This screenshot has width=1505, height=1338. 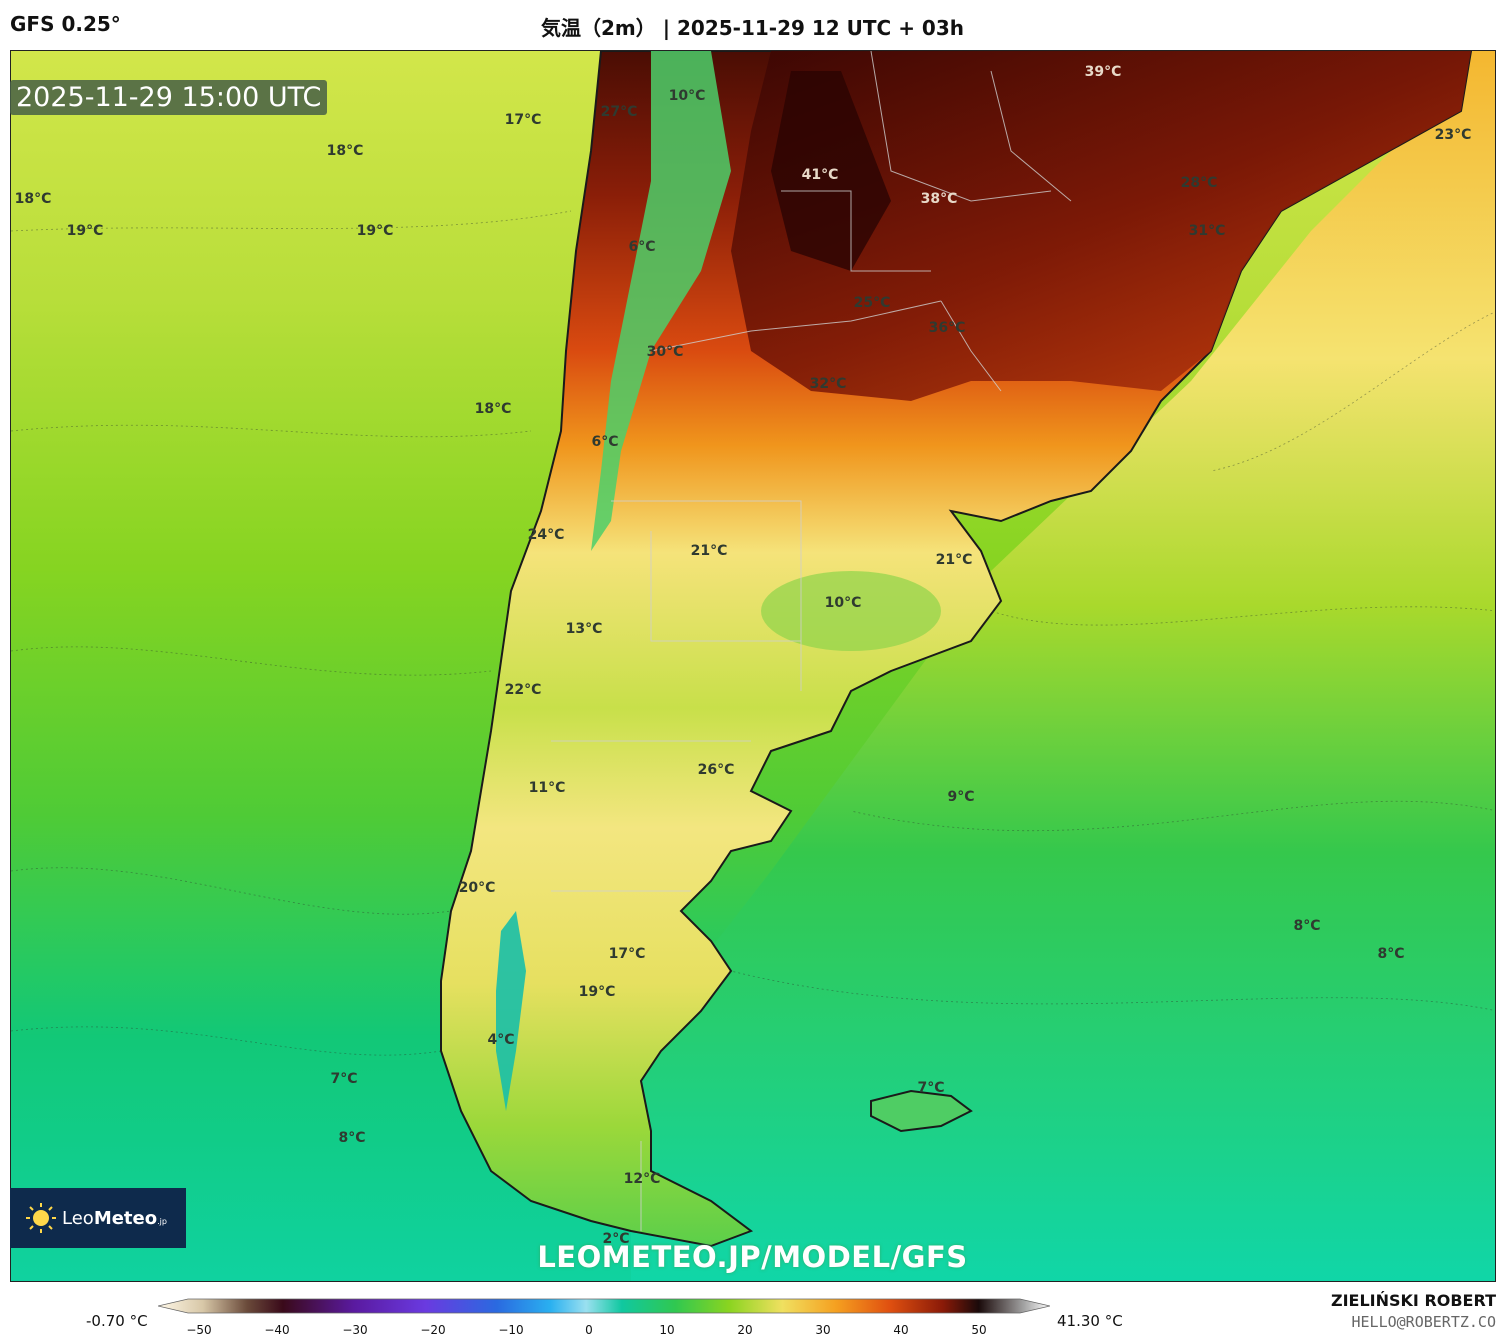 I want to click on colorbar-tick: −20, so click(x=433, y=1330).